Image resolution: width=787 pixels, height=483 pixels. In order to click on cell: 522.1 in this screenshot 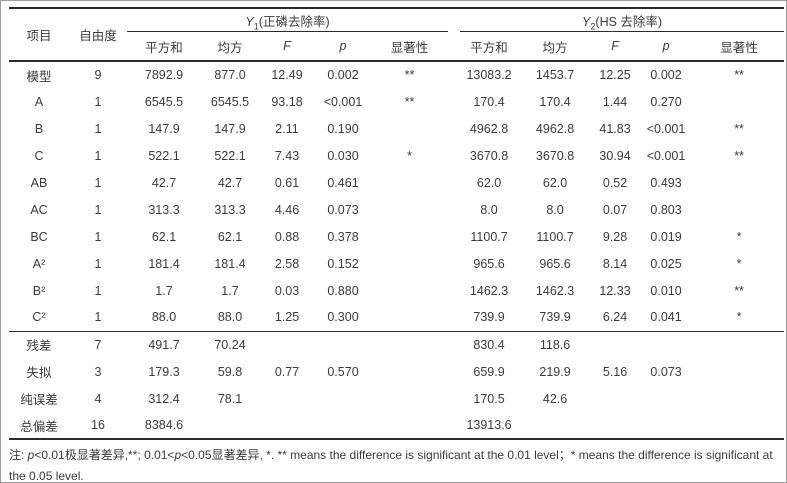, I will do `click(230, 155)`.